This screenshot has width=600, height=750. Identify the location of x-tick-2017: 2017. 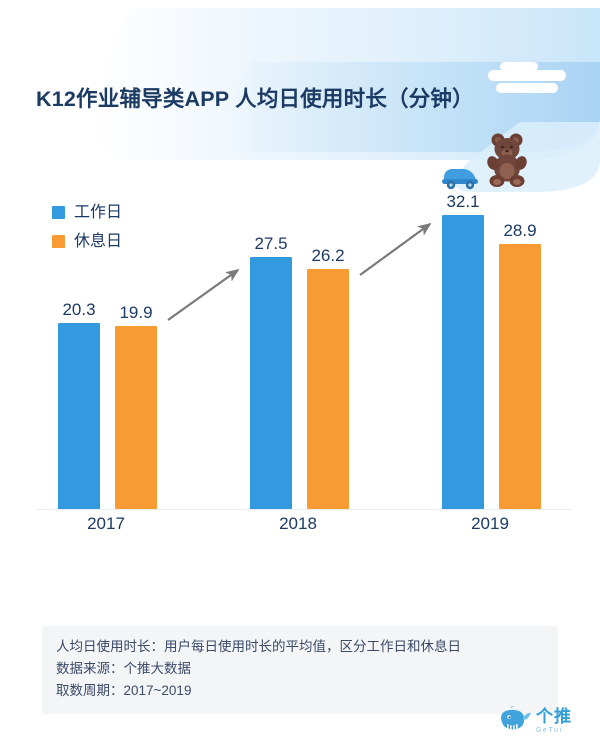
(106, 523).